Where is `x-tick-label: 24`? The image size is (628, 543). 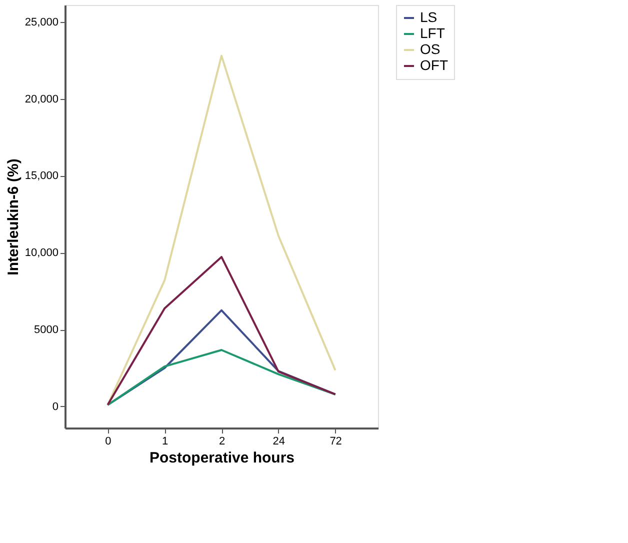
x-tick-label: 24 is located at coordinates (279, 442).